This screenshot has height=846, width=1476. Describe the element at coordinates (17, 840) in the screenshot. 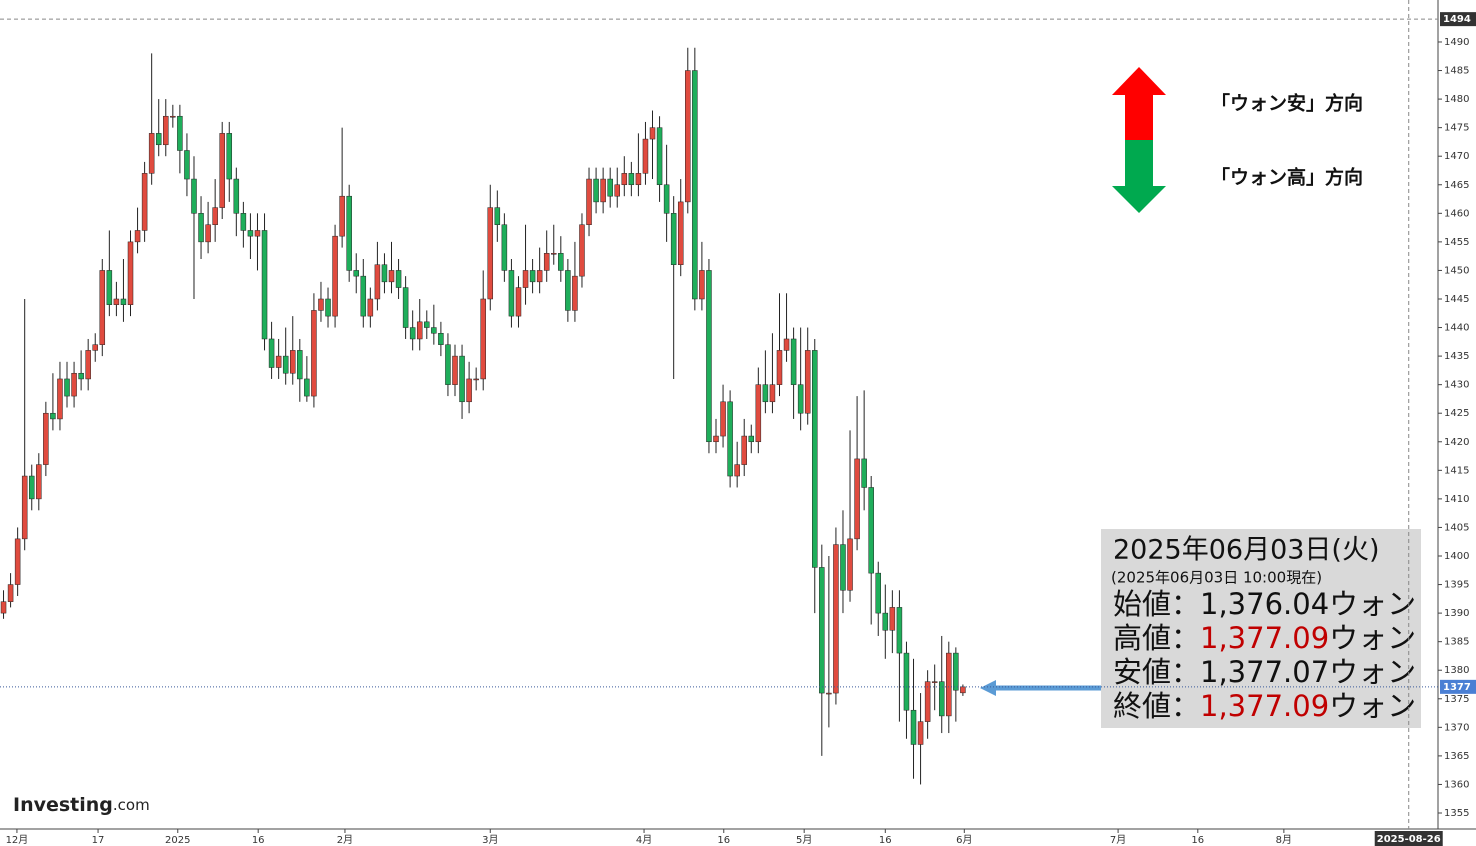

I see `x-tick-label: 12月` at that location.